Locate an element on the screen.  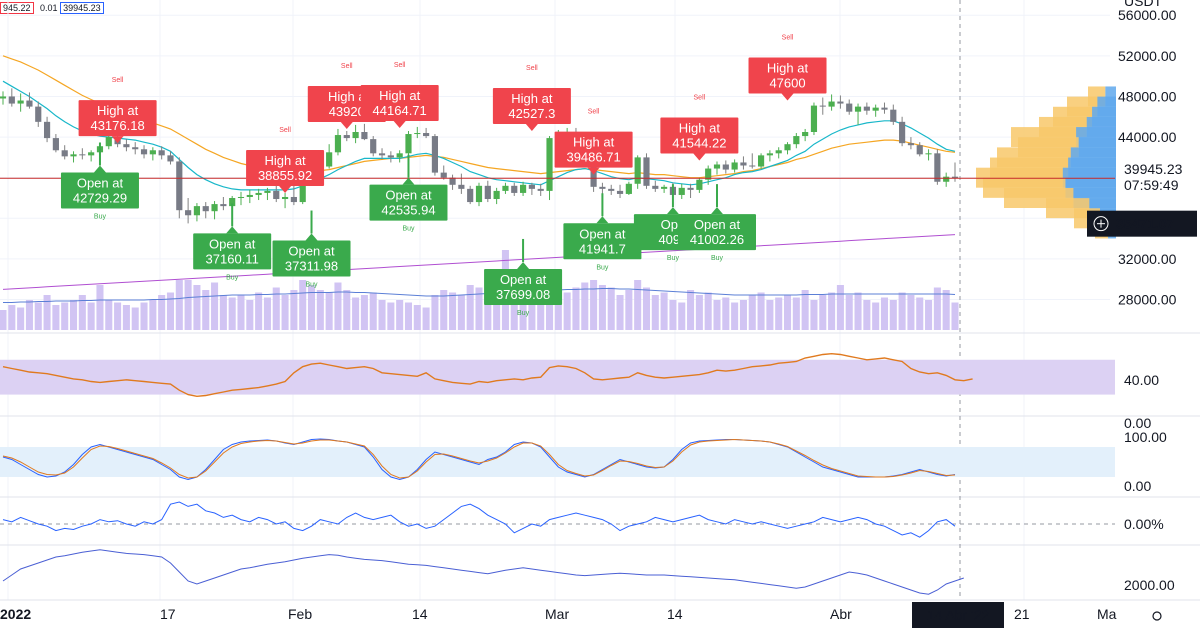
signal-value: 39486.71 is located at coordinates (593, 157).